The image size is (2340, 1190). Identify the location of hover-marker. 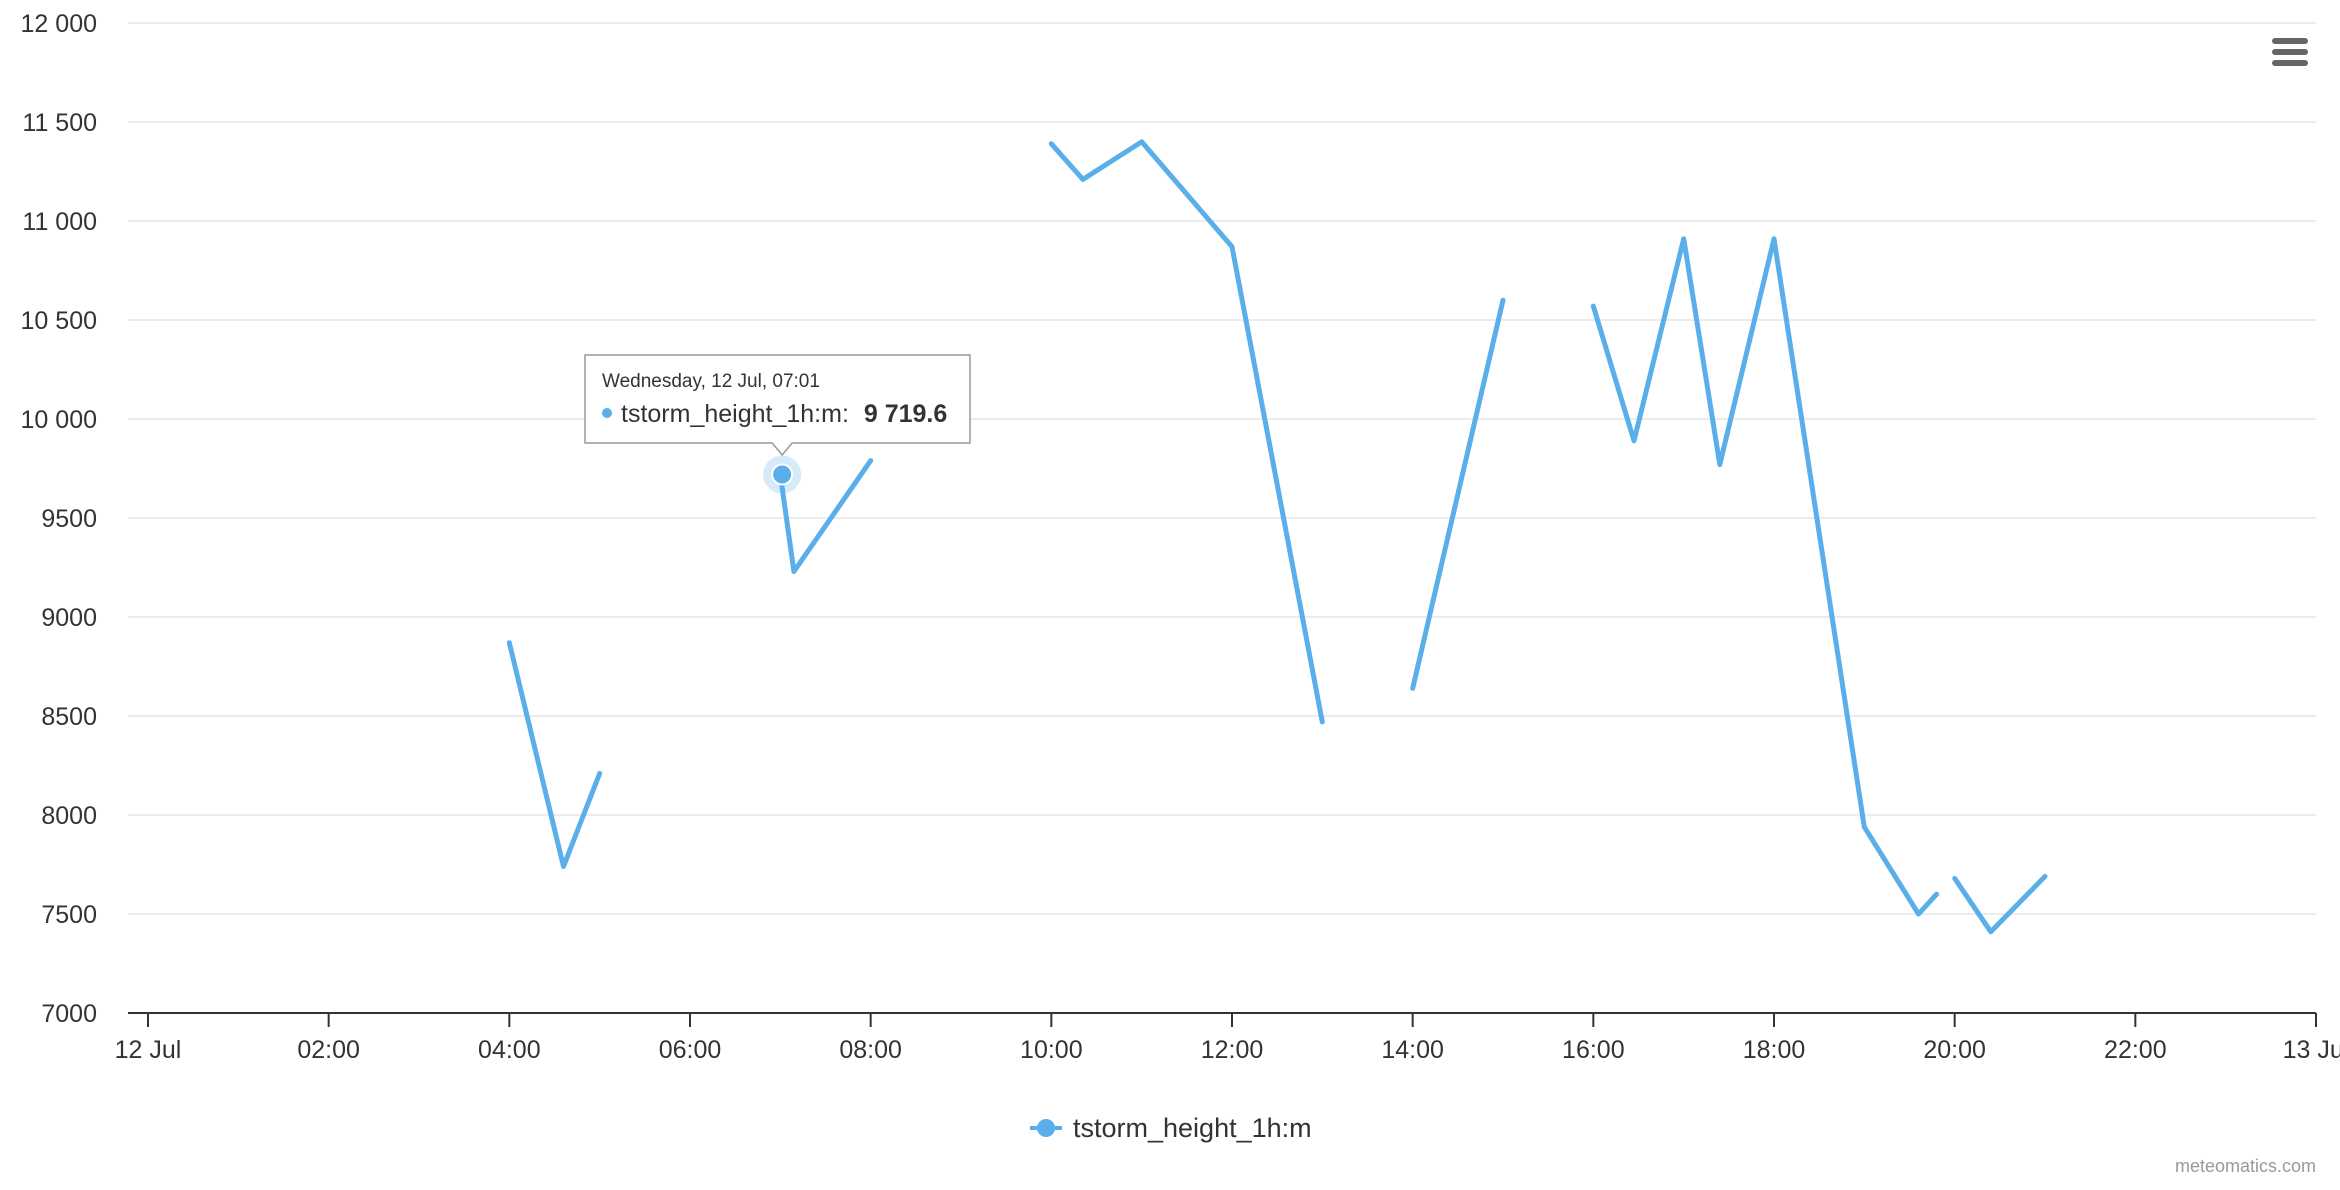
(782, 474).